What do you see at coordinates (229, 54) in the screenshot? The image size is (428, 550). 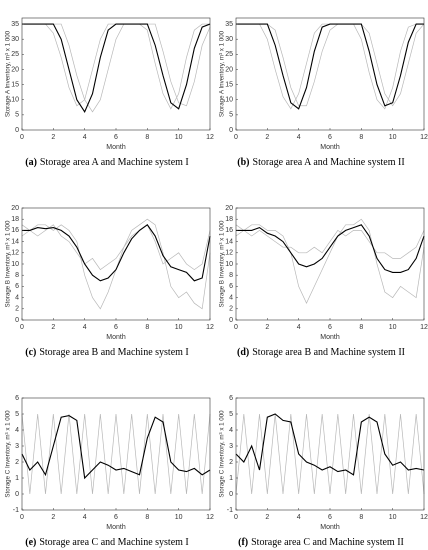 I see `y-tick-label: 25` at bounding box center [229, 54].